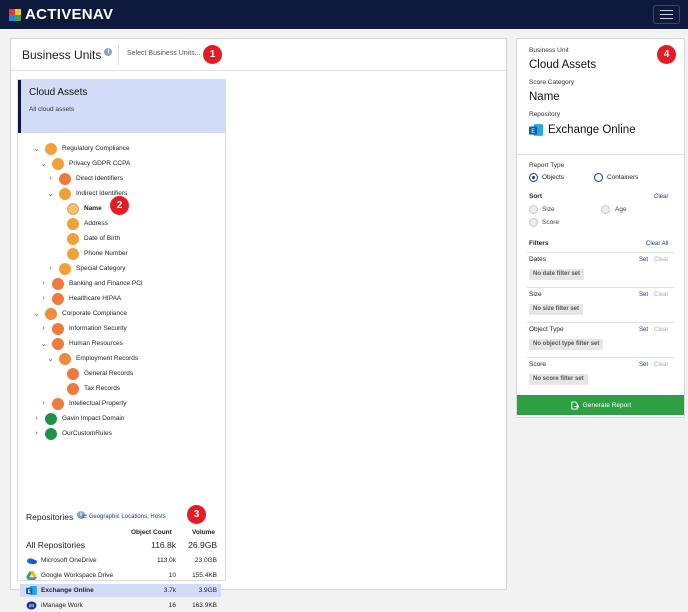 This screenshot has height=612, width=688. What do you see at coordinates (661, 295) in the screenshot?
I see `size-clear-link: Clear` at bounding box center [661, 295].